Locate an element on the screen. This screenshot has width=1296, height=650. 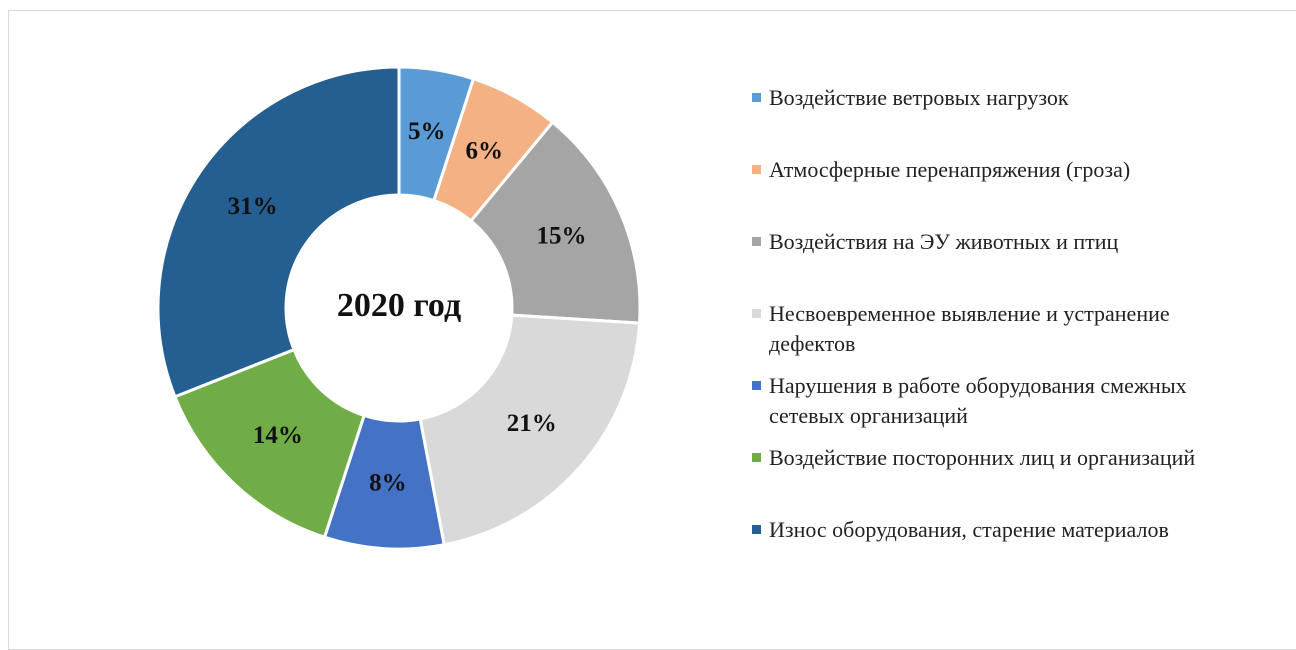
legend-item: Воздействия на ЭУ животных и птиц is located at coordinates (935, 242).